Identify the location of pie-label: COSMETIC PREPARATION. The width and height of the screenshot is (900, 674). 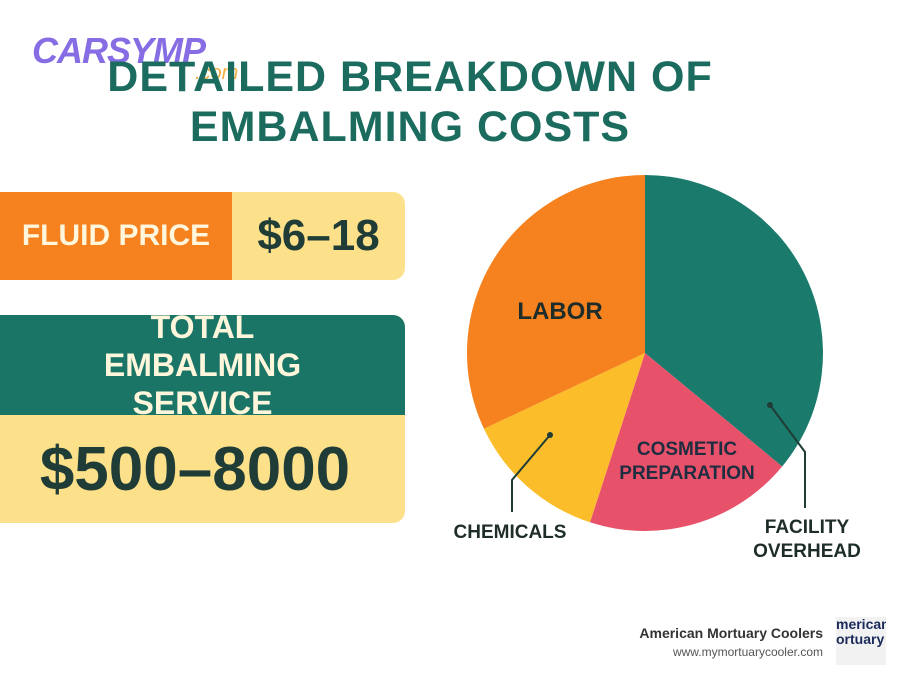
(687, 461).